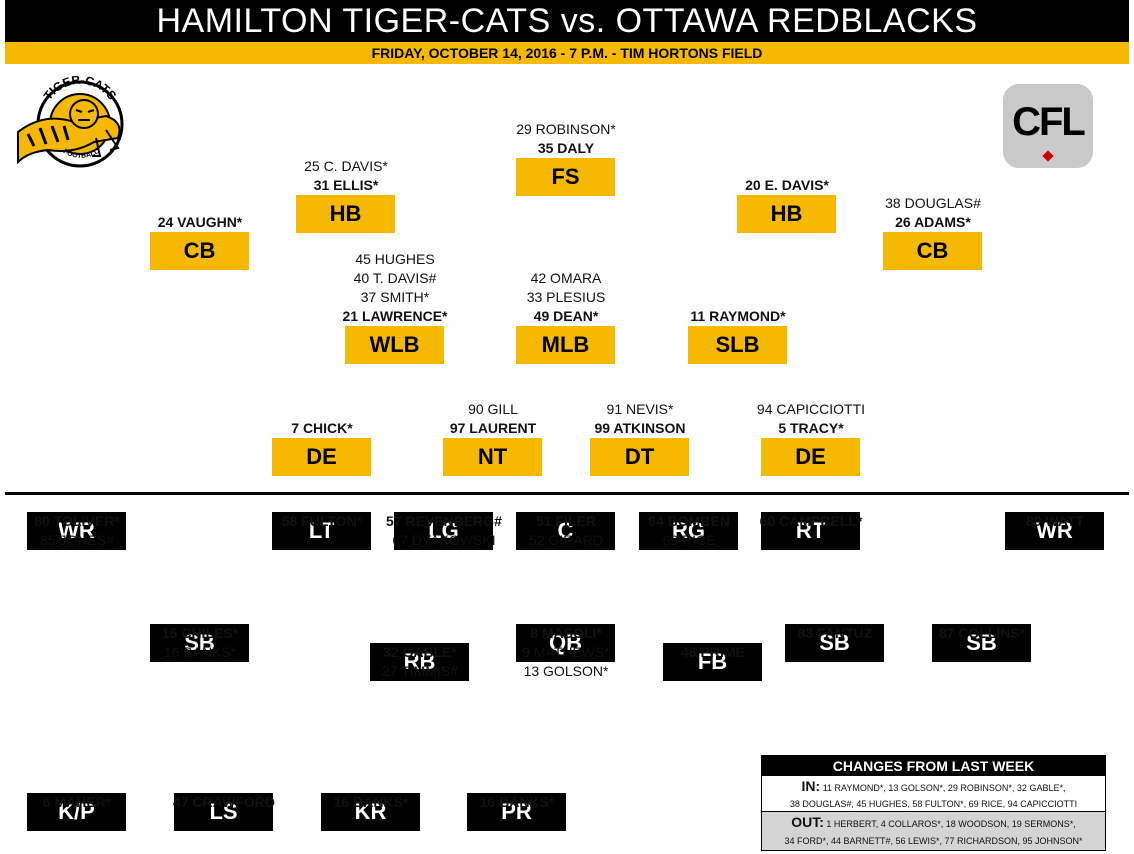 Image resolution: width=1134 pixels, height=854 pixels. Describe the element at coordinates (933, 766) in the screenshot. I see `changes-title: CHANGES FROM LAST WEEK` at that location.